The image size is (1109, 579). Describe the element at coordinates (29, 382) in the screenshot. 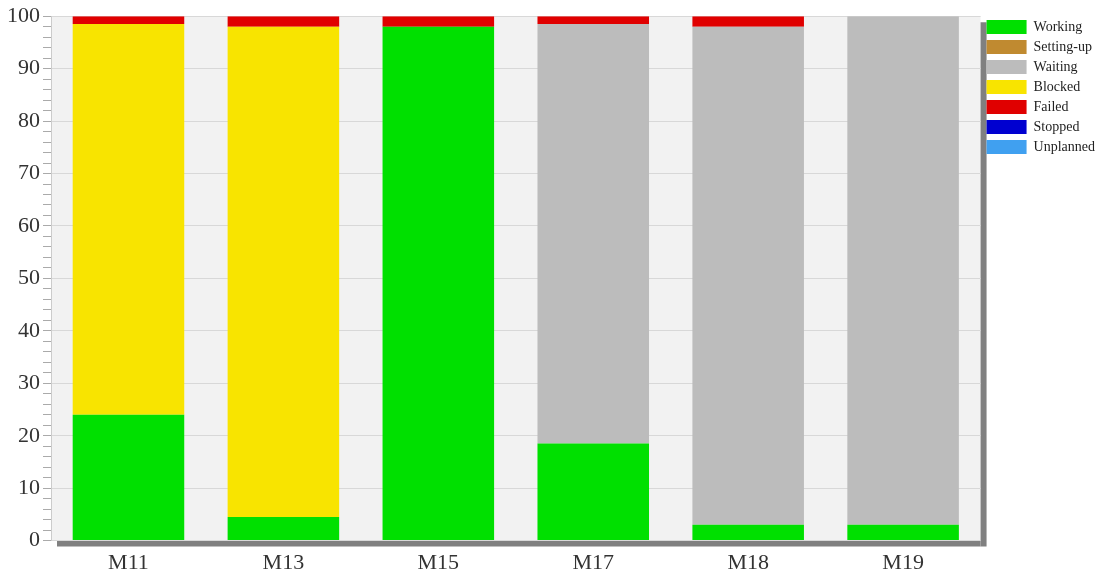

I see `y-tick-label: 30` at that location.